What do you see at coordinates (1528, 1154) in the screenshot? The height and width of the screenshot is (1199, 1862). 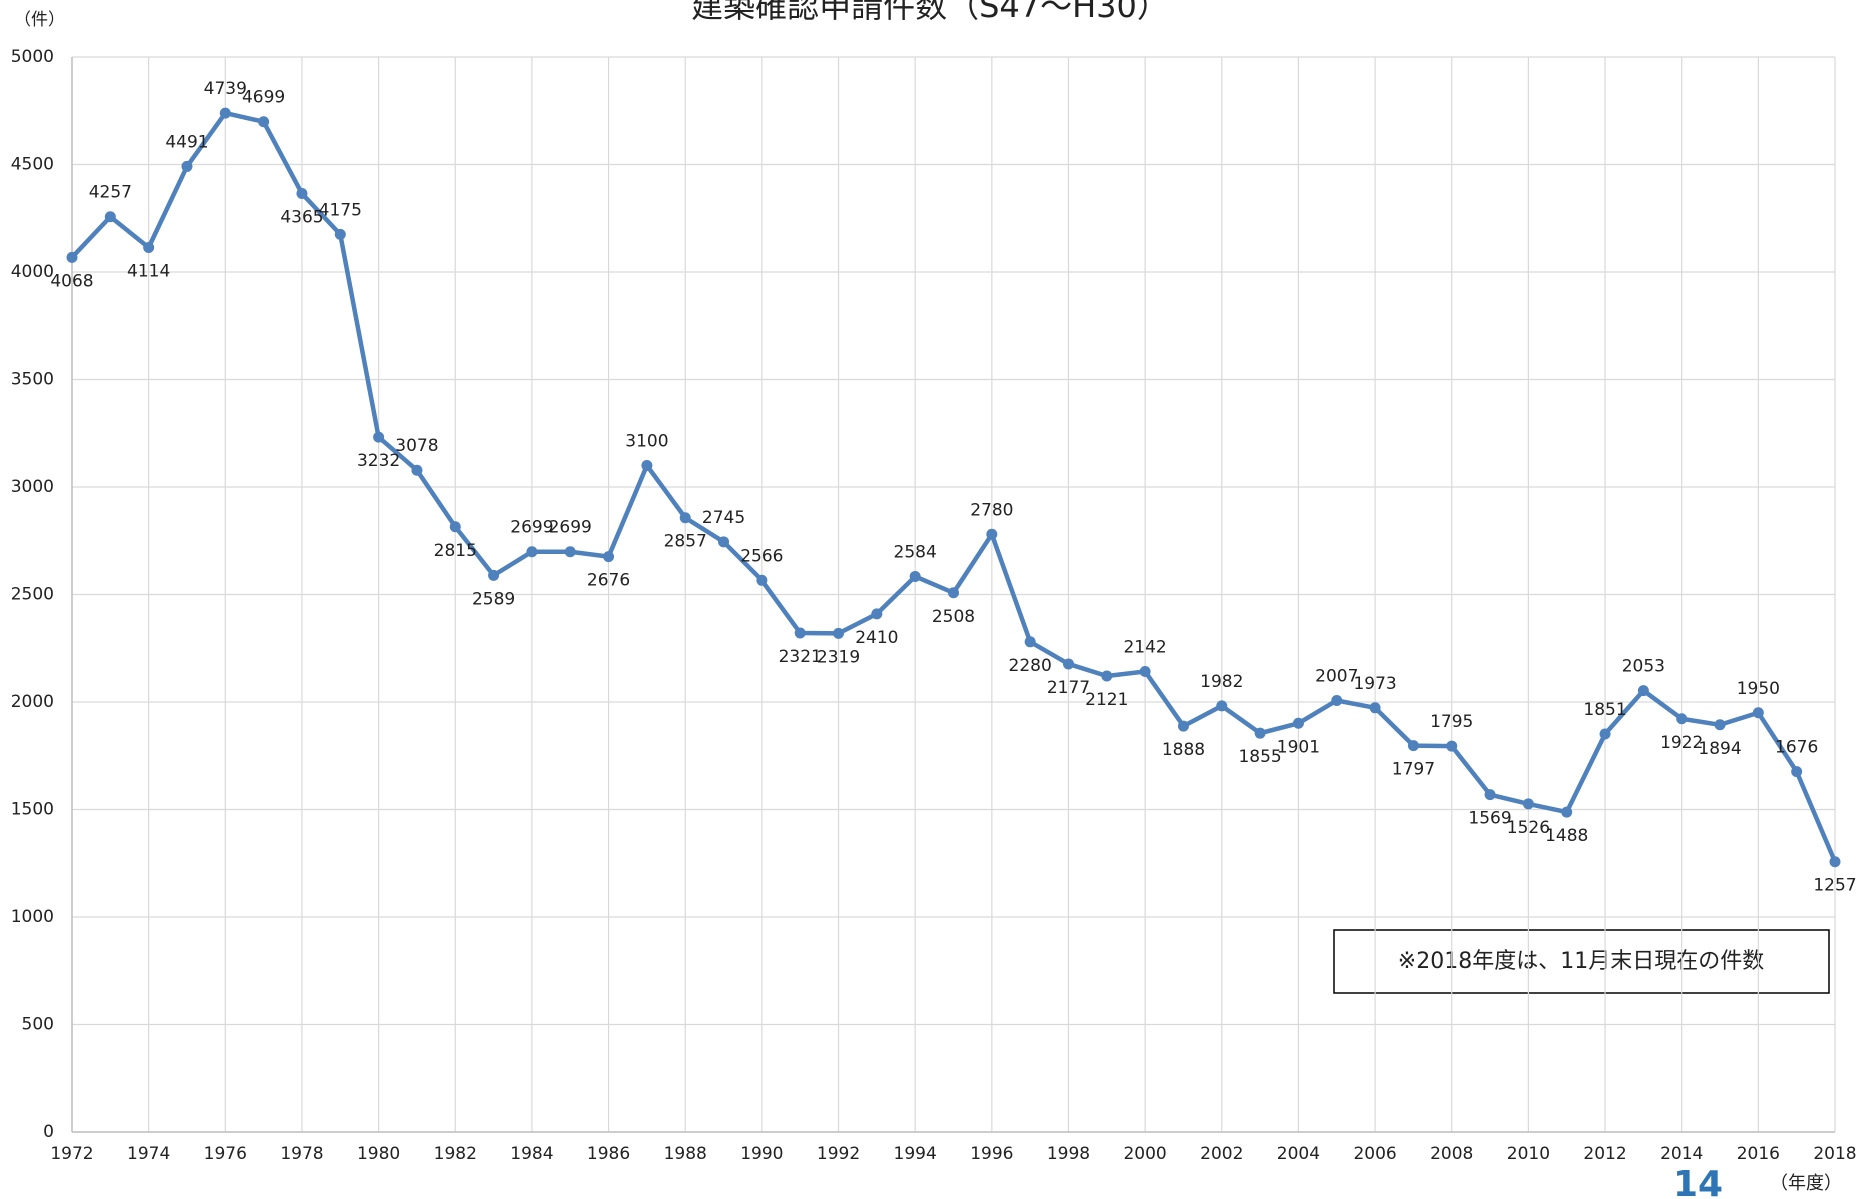 I see `x-tick-label: 2010` at bounding box center [1528, 1154].